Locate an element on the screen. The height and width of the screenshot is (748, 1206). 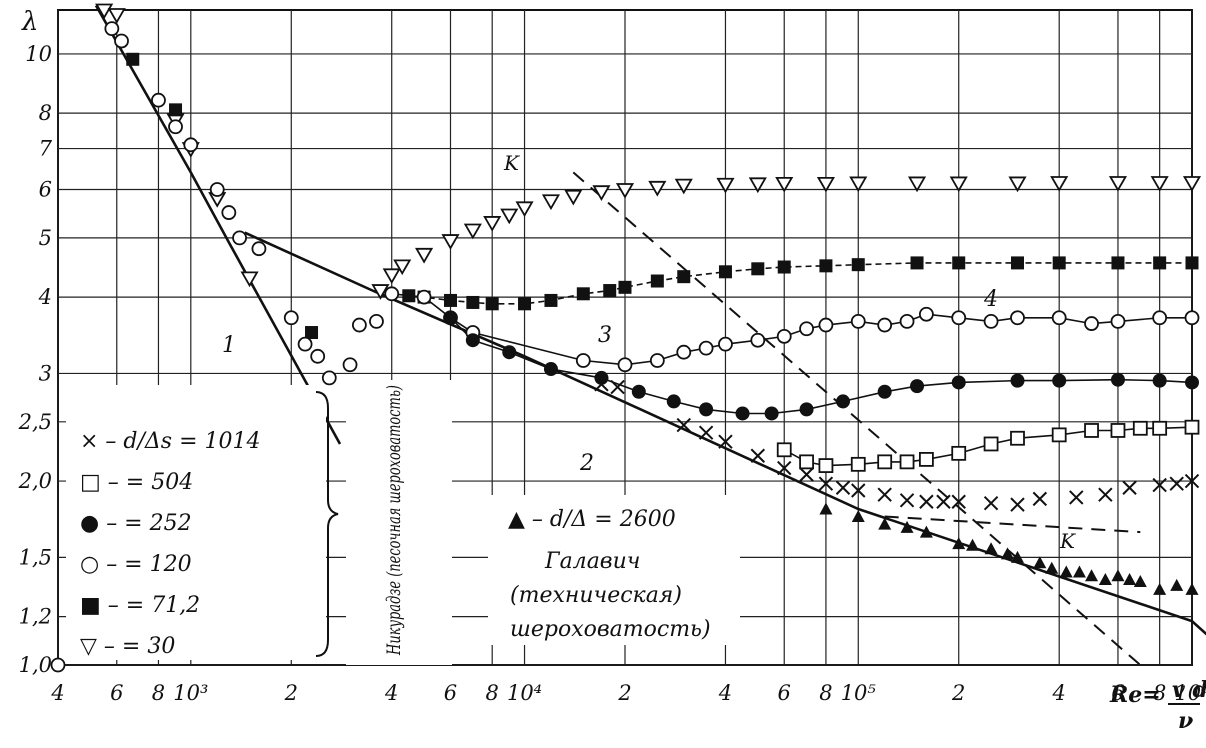
legend-item-252: ● – = 252 is located at coordinates (136, 523).